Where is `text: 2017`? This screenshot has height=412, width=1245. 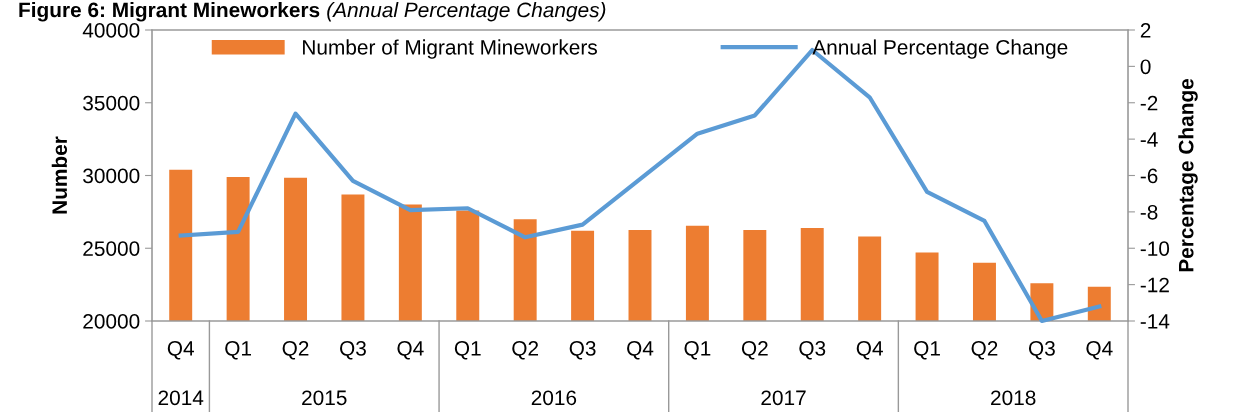 text: 2017 is located at coordinates (783, 398).